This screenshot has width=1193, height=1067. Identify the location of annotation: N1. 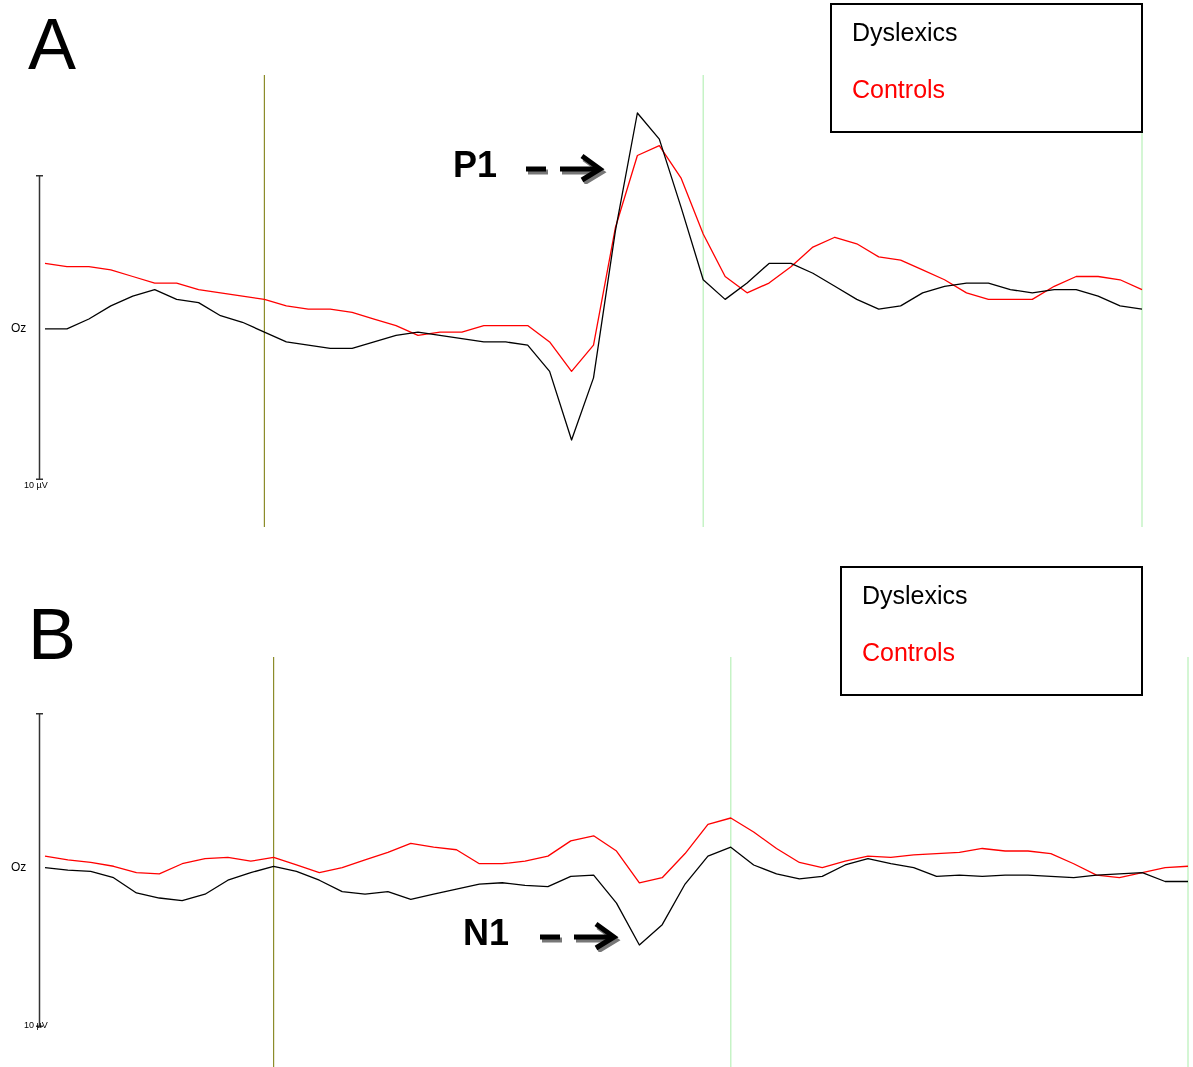
(486, 932).